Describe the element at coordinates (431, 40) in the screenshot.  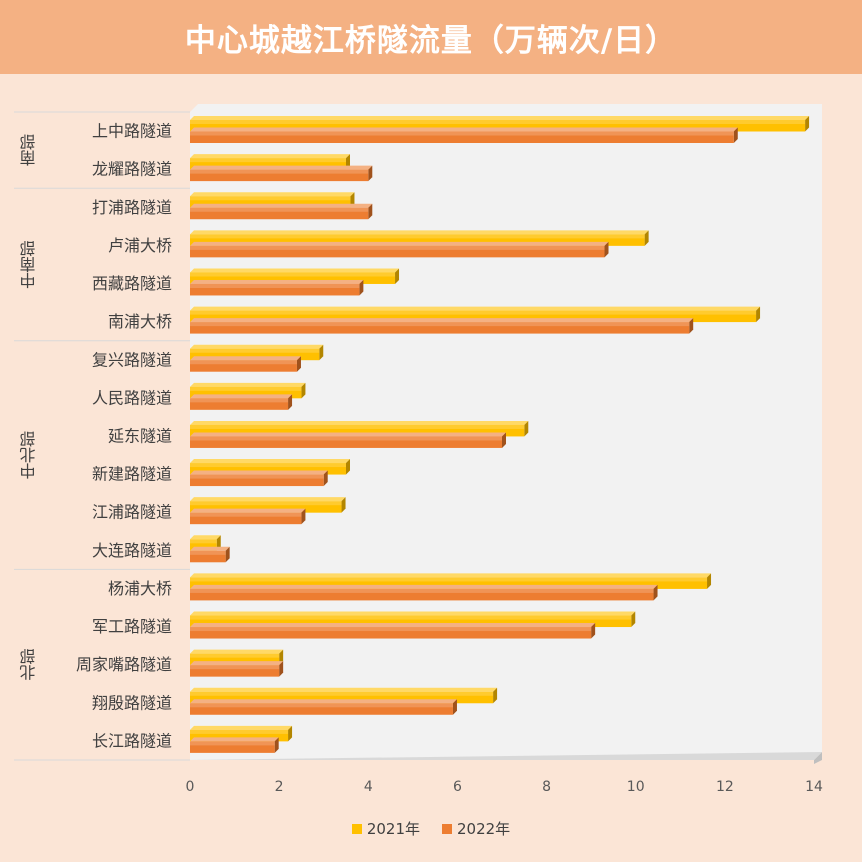
I see `chart-title: 中心城越江桥隧流量（万辆次/日）` at that location.